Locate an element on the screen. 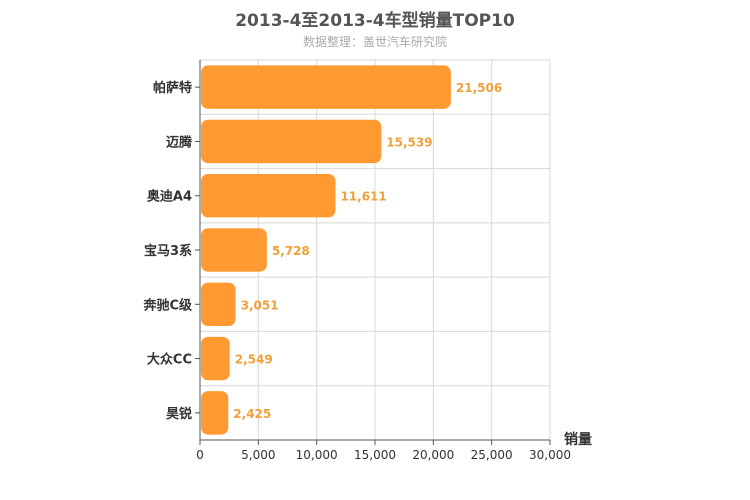 The width and height of the screenshot is (750, 500). data-label: 11,611 is located at coordinates (363, 197).